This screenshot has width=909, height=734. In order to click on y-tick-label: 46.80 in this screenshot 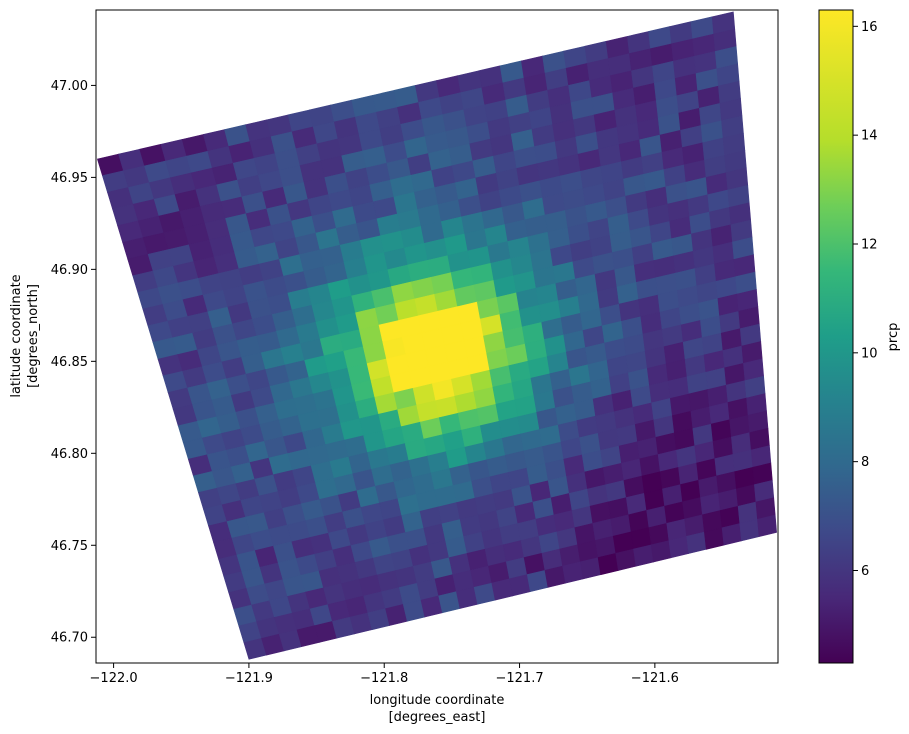, I will do `click(69, 454)`.